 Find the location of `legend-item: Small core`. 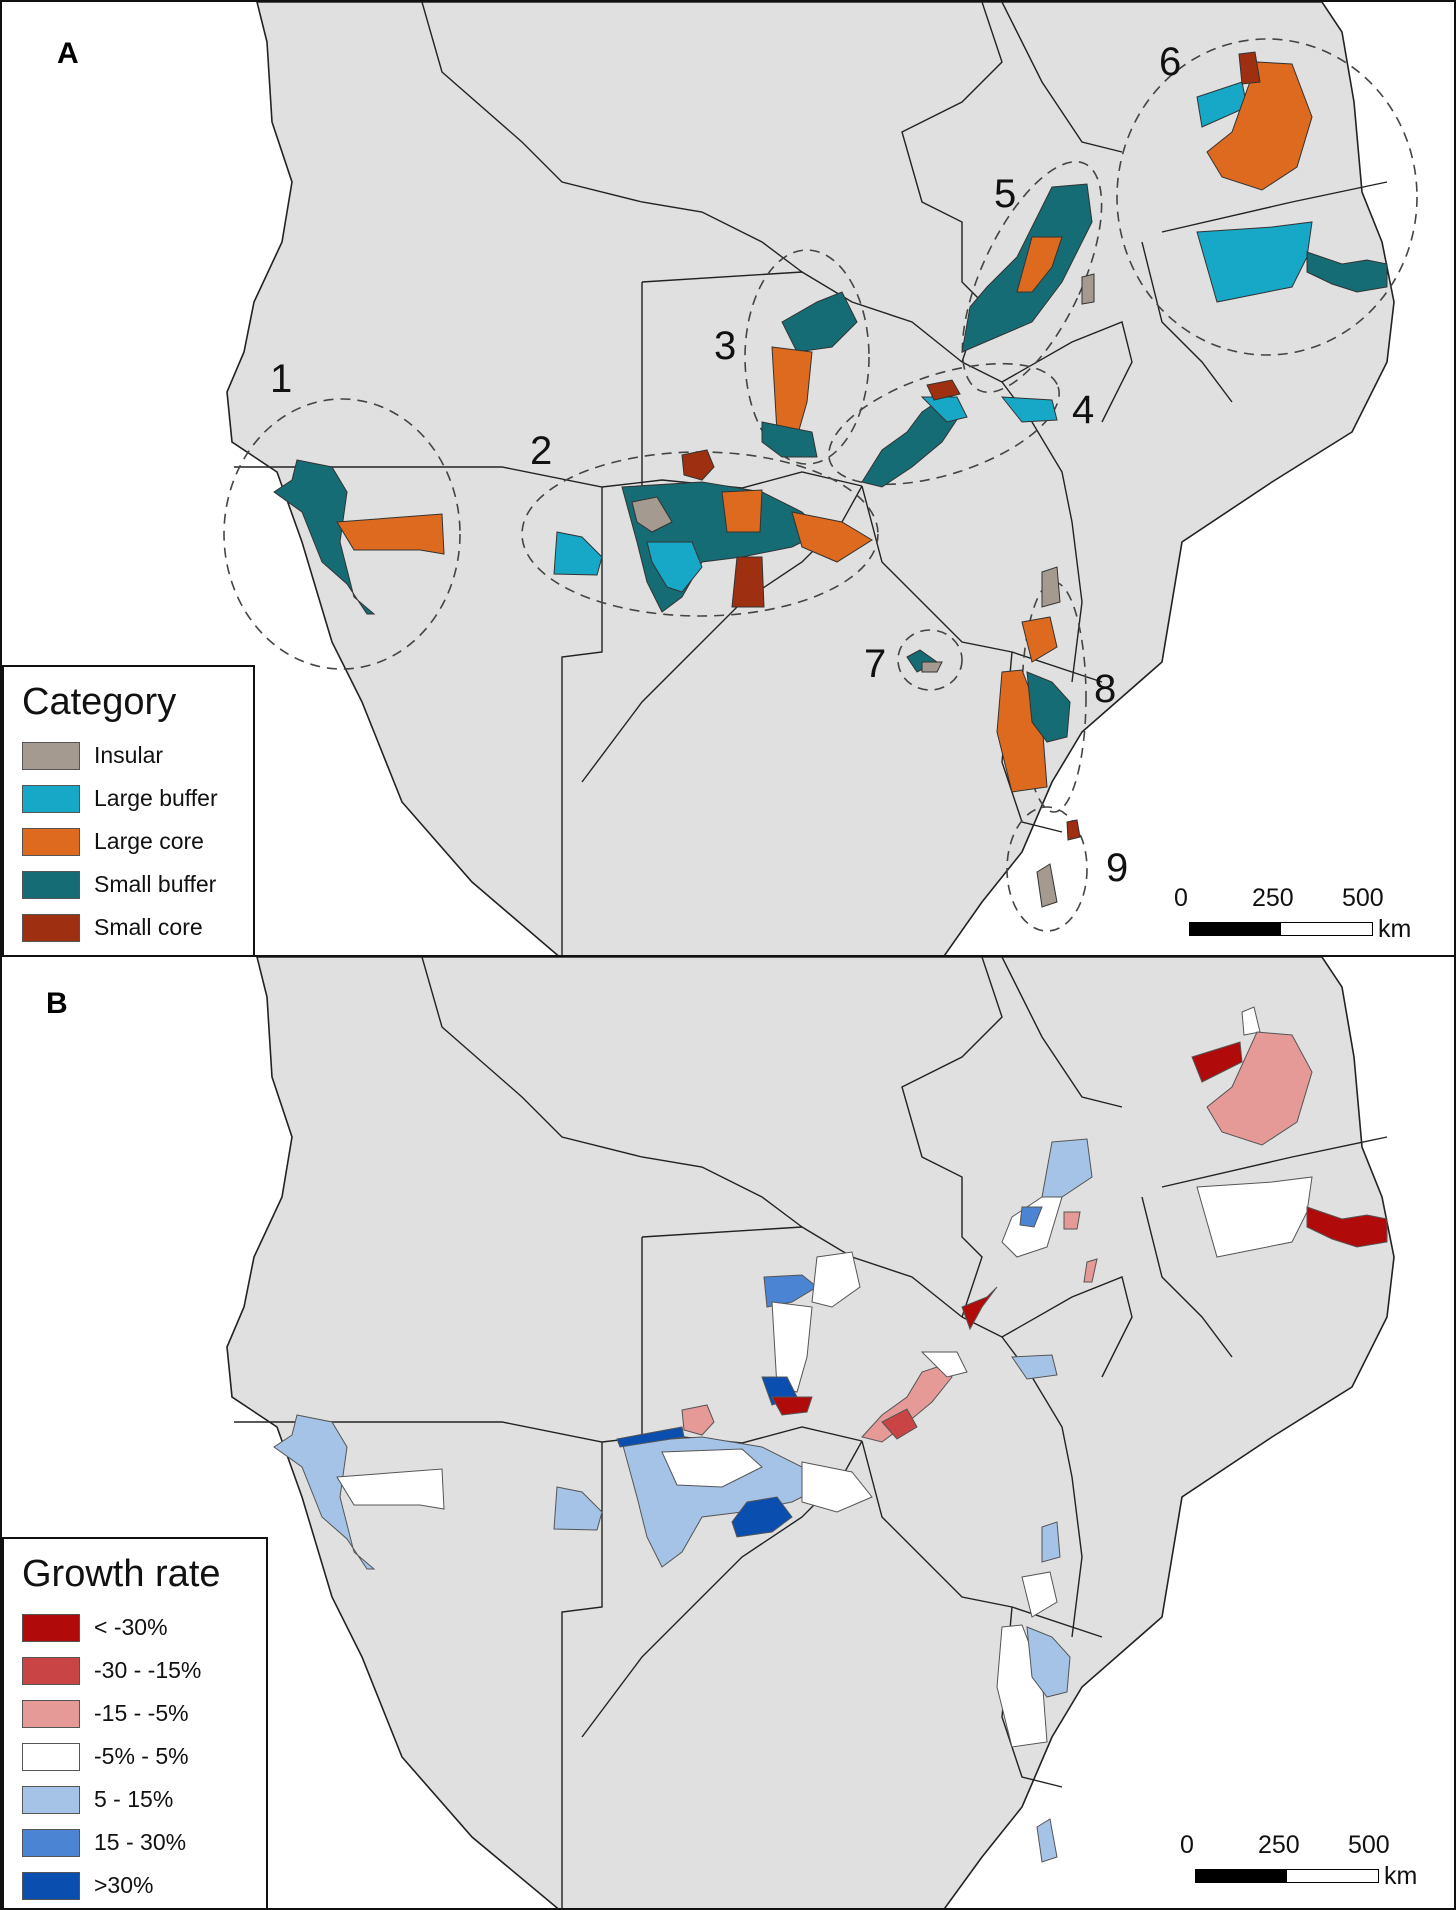

legend-item: Small core is located at coordinates (128, 927).